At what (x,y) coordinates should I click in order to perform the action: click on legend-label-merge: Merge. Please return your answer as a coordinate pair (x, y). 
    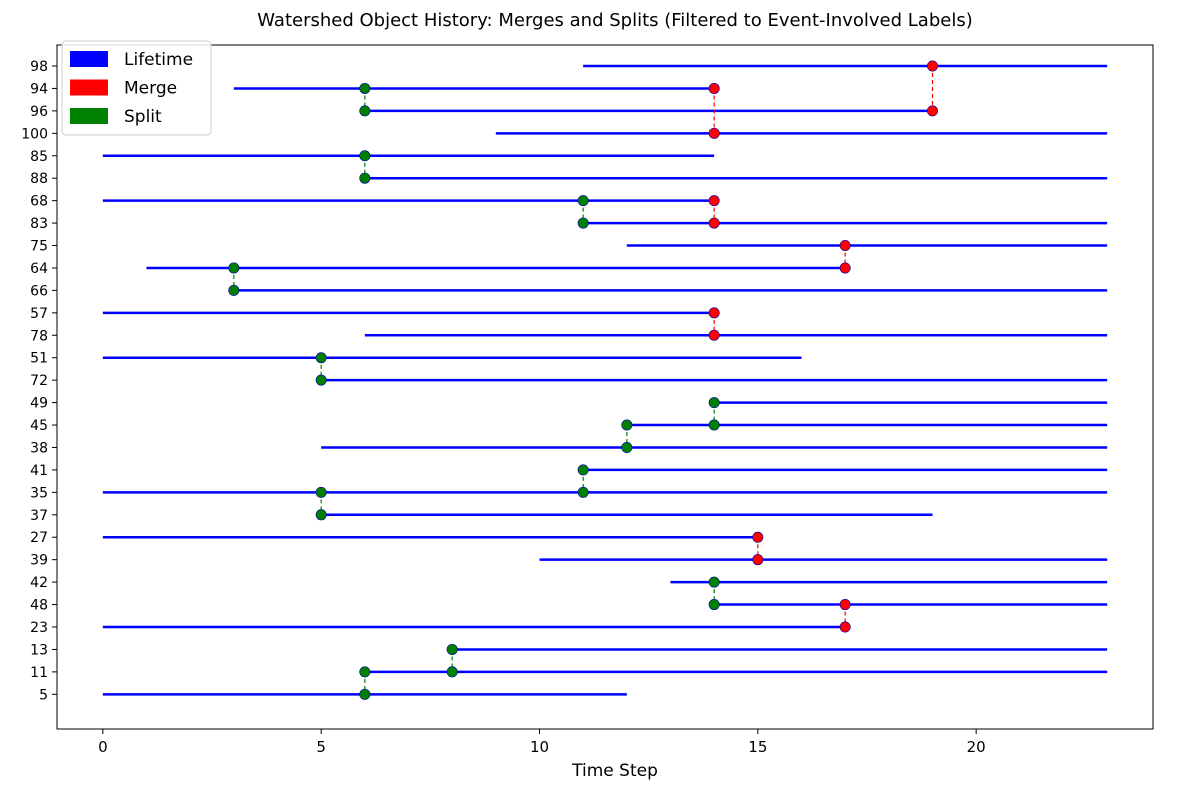
    Looking at the image, I should click on (150, 89).